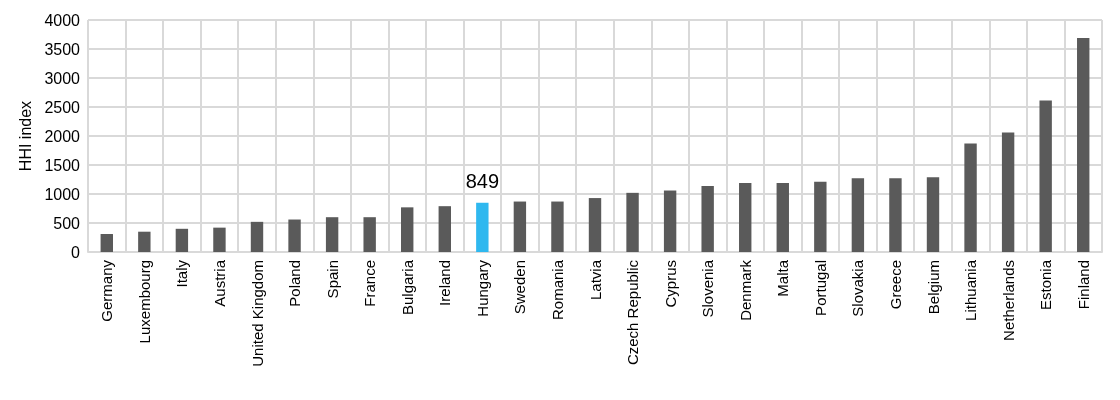  What do you see at coordinates (783, 278) in the screenshot?
I see `x-tick-label: Malta` at bounding box center [783, 278].